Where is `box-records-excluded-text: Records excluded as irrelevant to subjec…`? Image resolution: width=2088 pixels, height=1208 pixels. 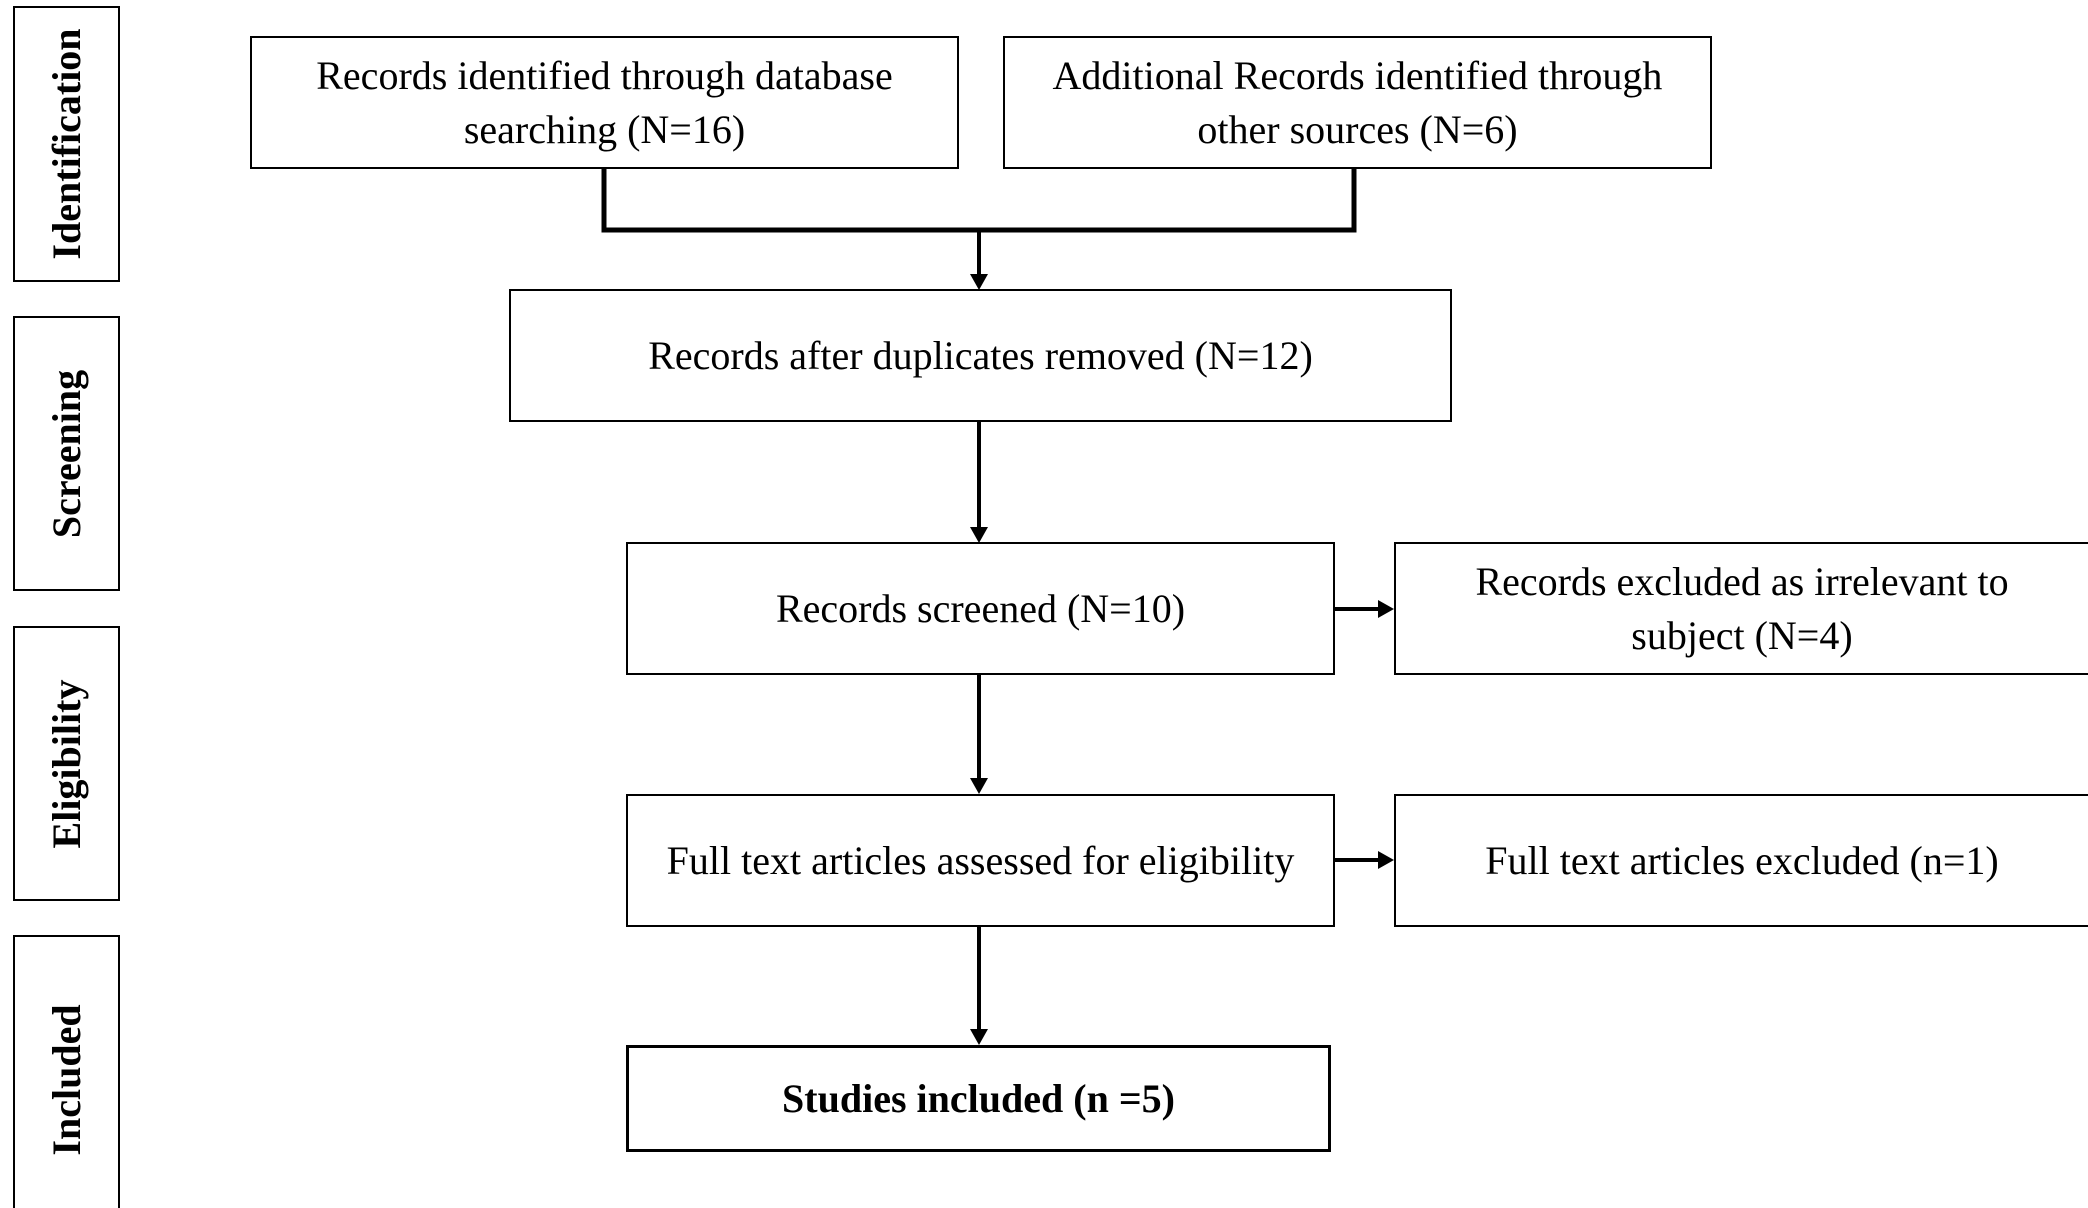
box-records-excluded-text: Records excluded as irrelevant to subjec… is located at coordinates (1742, 608).